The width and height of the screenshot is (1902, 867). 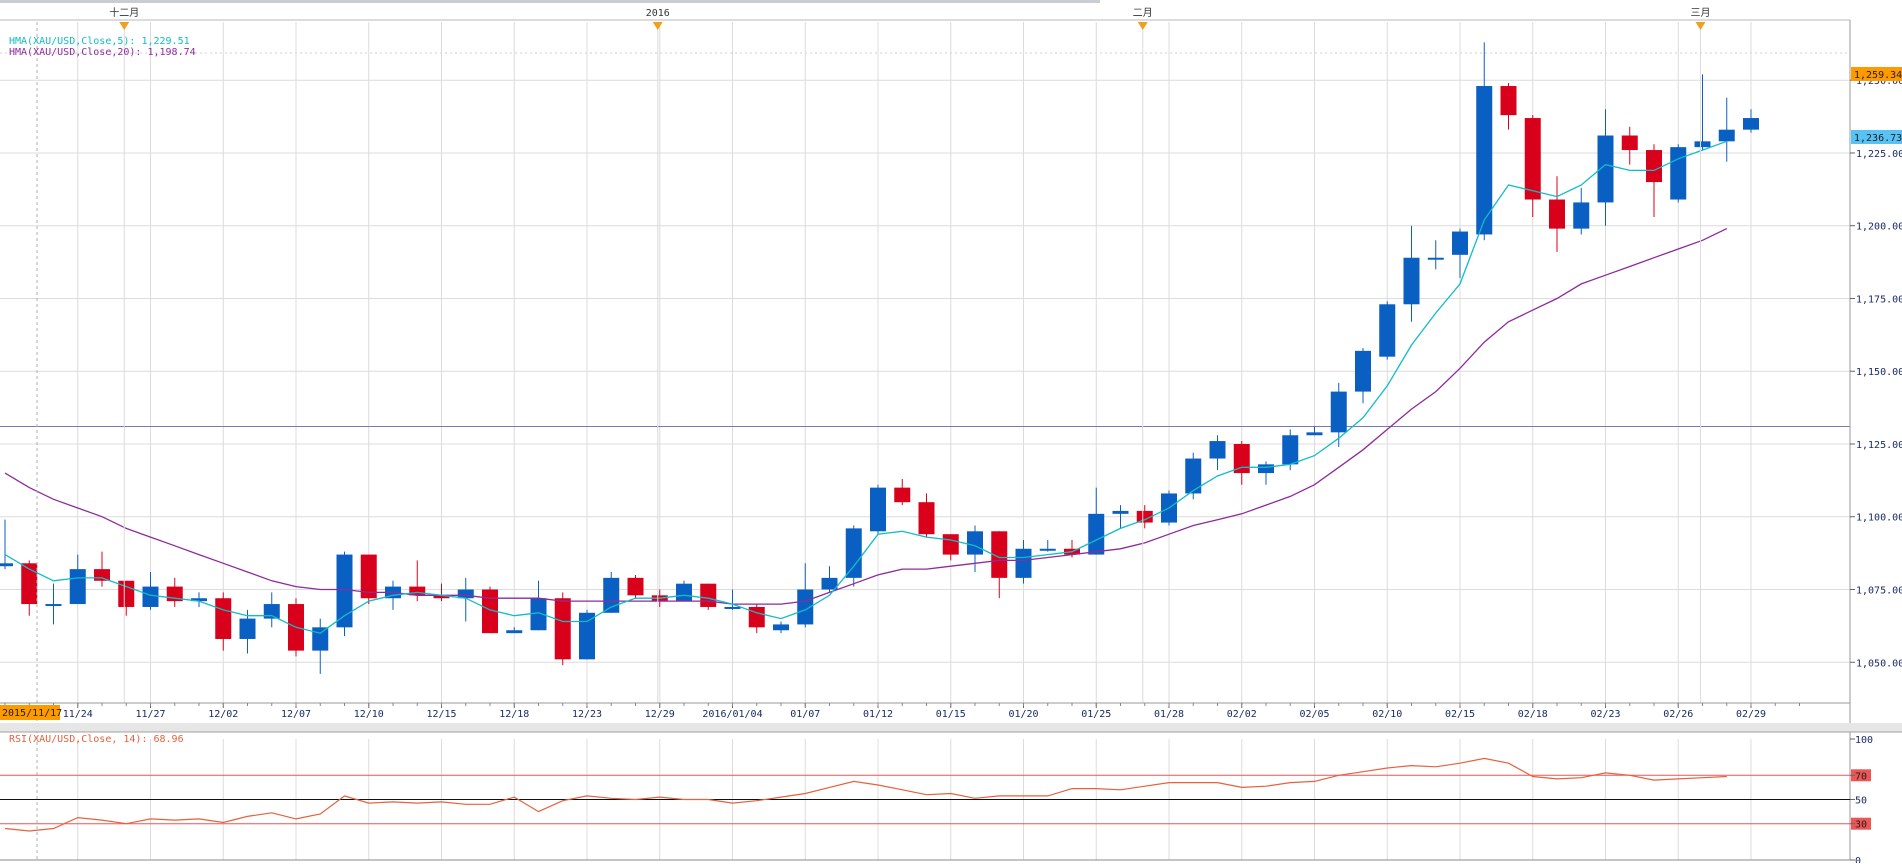 I want to click on date-tick-label: 02/02, so click(x=1242, y=714).